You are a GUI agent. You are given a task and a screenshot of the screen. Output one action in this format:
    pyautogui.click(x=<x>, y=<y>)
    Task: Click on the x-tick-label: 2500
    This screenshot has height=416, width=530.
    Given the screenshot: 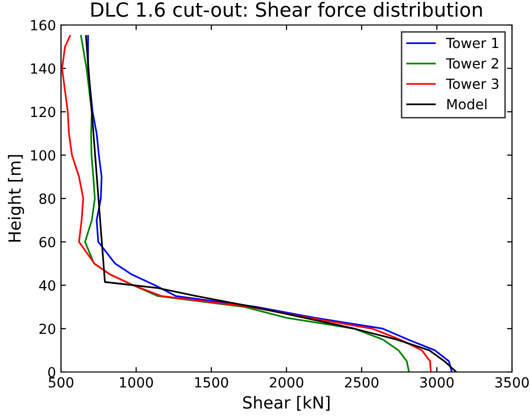 What is the action you would take?
    pyautogui.click(x=361, y=382)
    